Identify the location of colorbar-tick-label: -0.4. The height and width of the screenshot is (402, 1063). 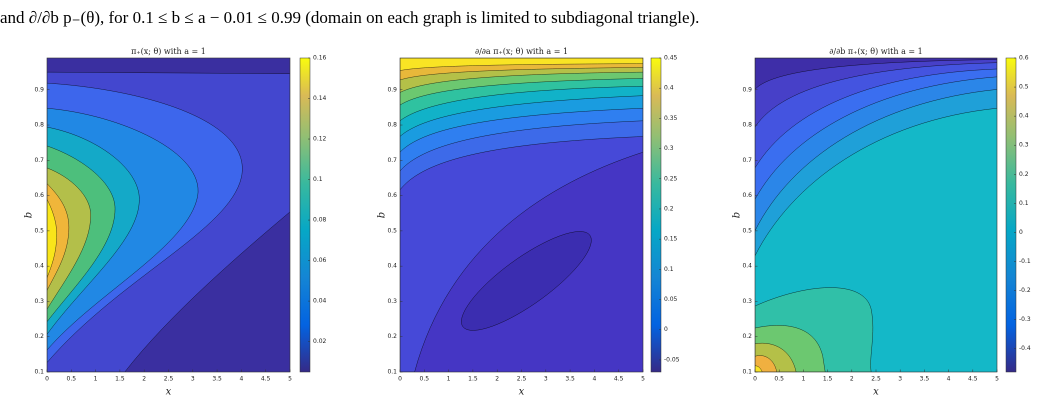
(1025, 348).